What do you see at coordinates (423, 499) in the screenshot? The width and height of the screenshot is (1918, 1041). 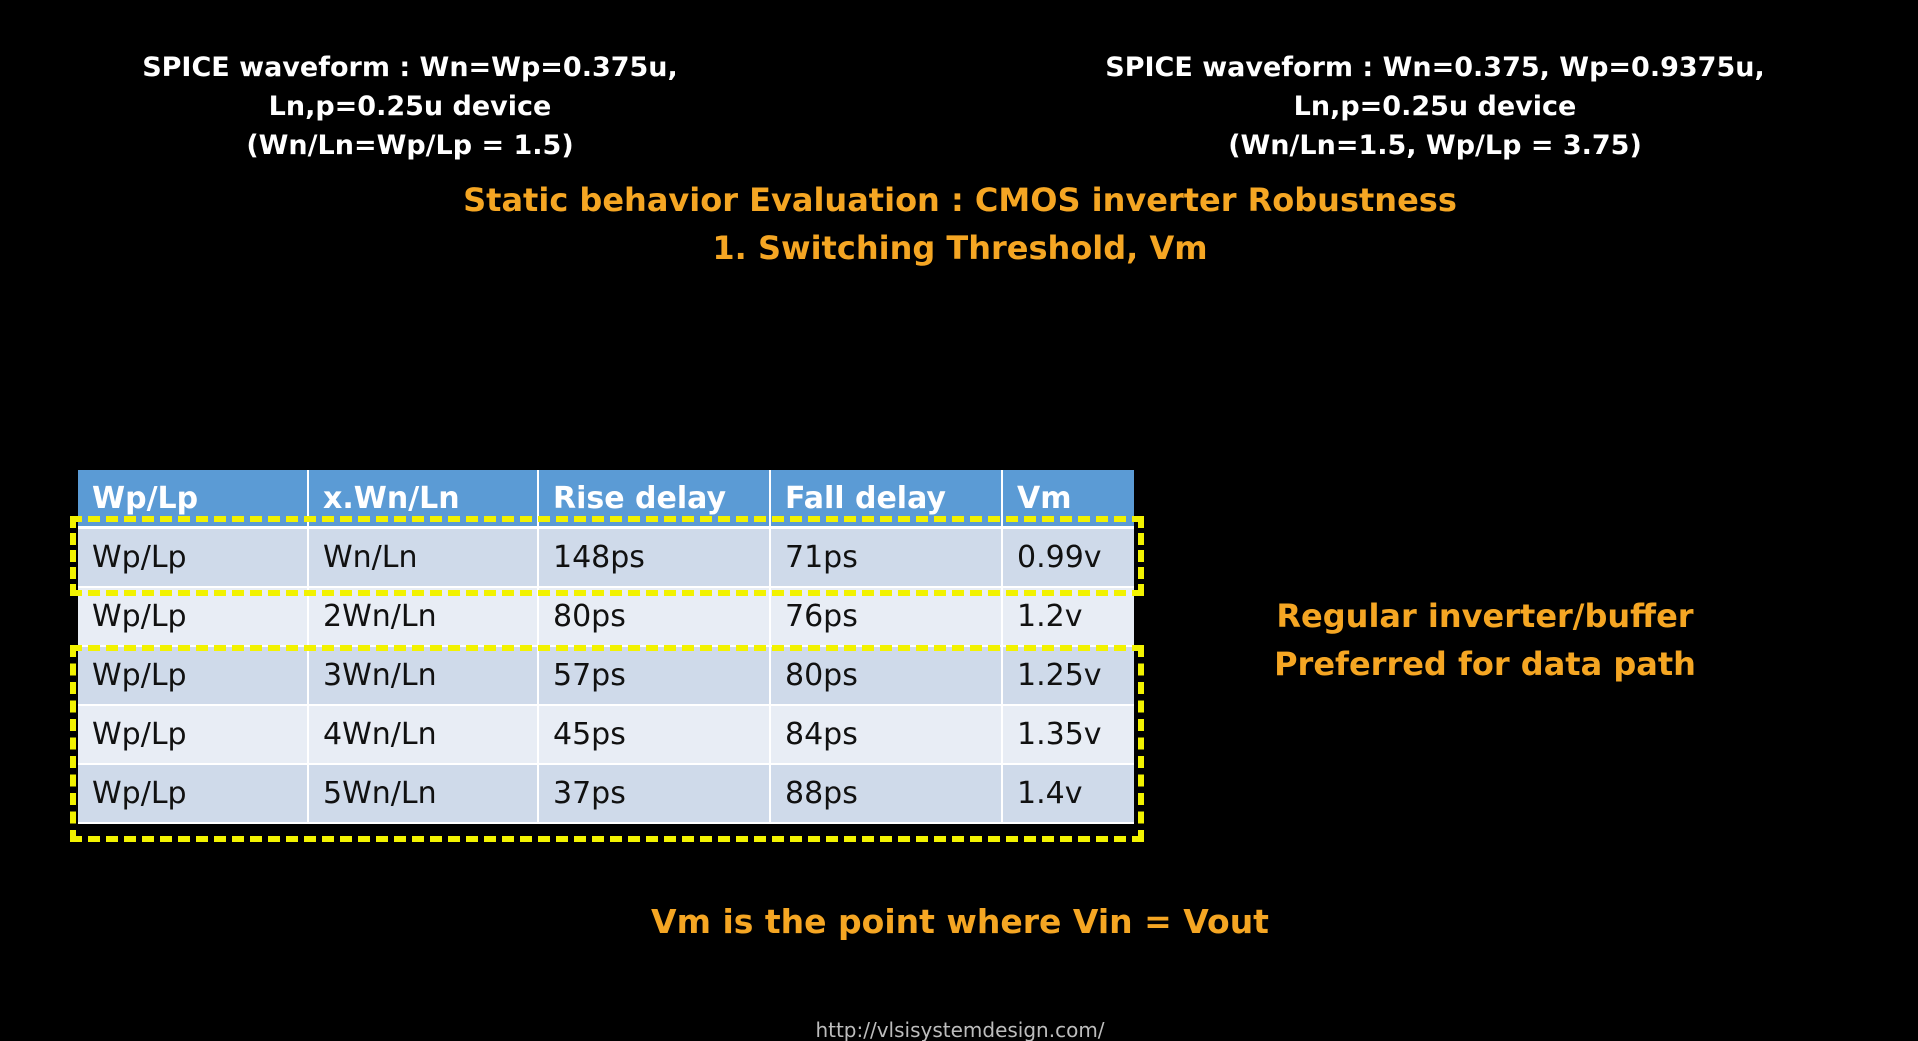 I see `table-header-cell: x.Wn/Ln` at bounding box center [423, 499].